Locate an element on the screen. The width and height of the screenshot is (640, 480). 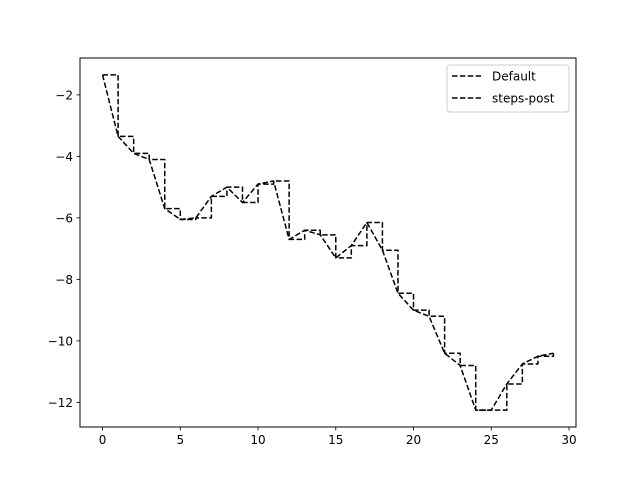
legend-label-default: Default is located at coordinates (514, 77).